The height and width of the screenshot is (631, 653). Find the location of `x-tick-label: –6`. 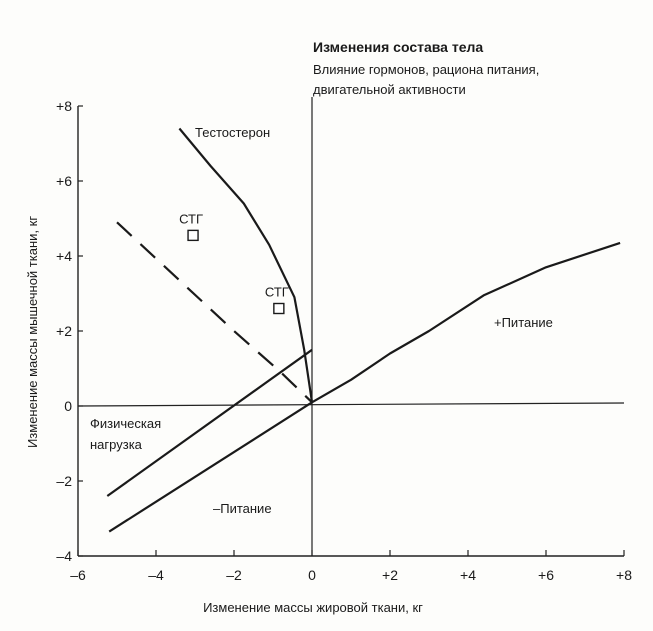

x-tick-label: –6 is located at coordinates (78, 575).